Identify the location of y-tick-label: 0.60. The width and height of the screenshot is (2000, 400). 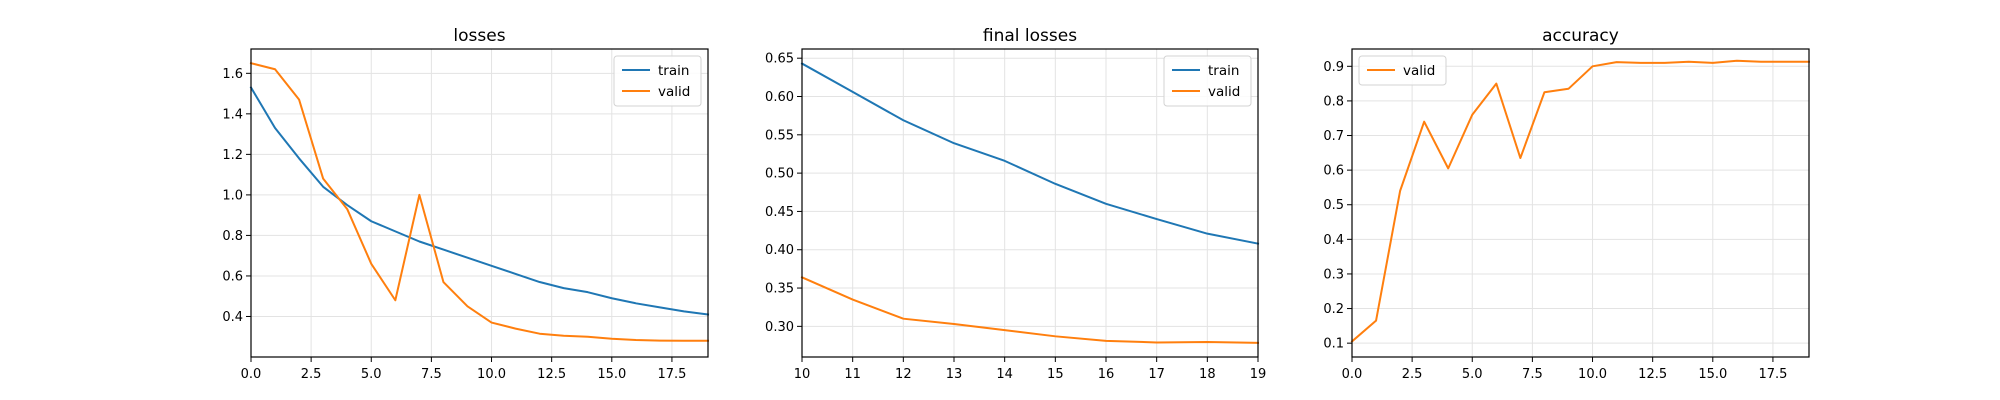
(779, 97).